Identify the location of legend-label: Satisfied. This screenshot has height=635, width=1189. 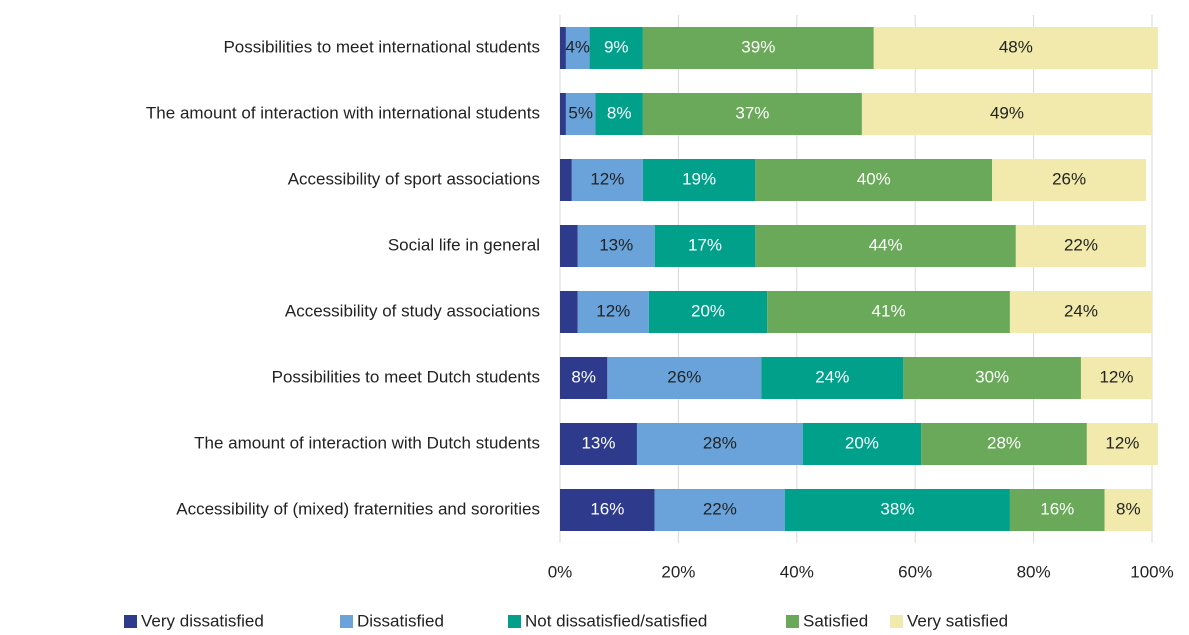
(835, 620).